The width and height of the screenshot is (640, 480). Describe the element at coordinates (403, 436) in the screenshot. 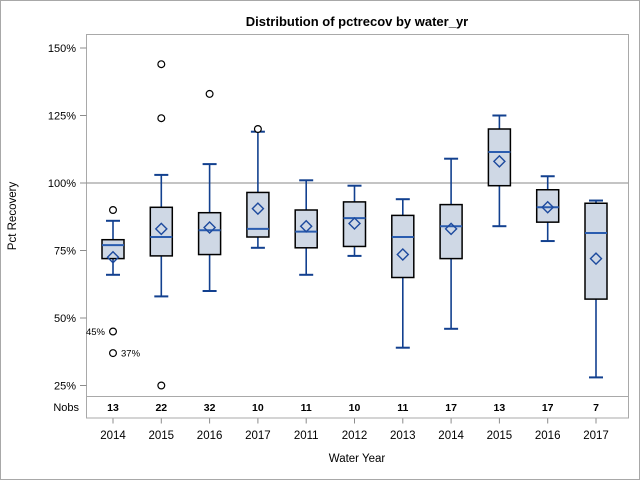

I see `x-tick-label: 2013` at that location.